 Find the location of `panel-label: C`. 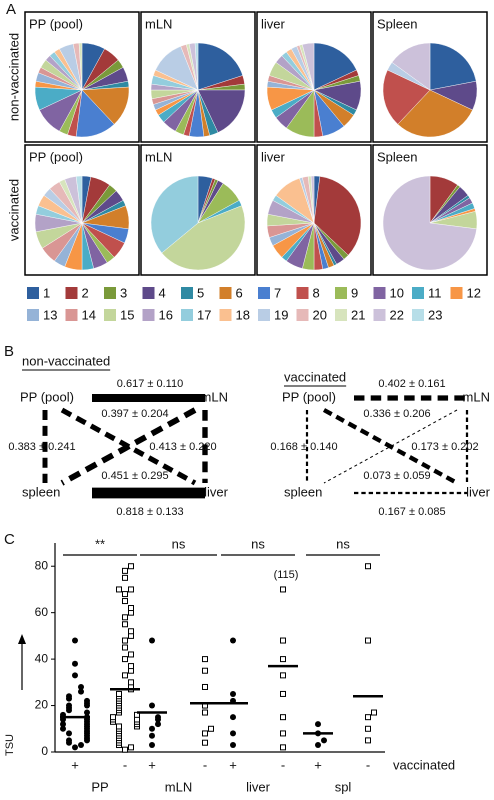

panel-label: C is located at coordinates (9, 539).